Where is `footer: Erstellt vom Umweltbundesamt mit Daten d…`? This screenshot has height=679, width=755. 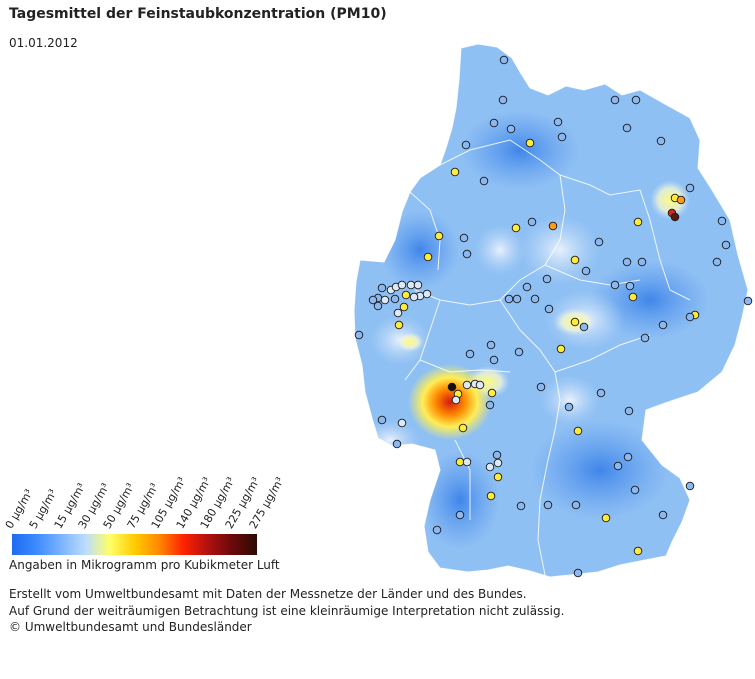 footer: Erstellt vom Umweltbundesamt mit Daten d… is located at coordinates (286, 611).